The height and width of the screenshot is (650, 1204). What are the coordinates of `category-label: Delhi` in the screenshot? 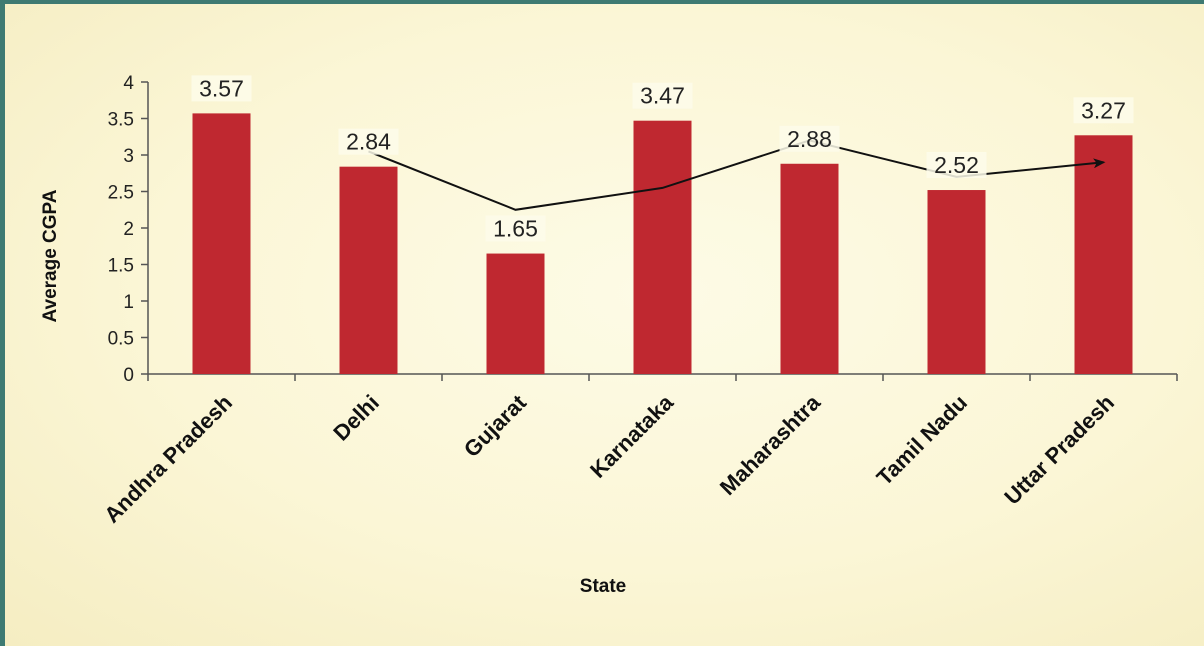 It's located at (356, 418).